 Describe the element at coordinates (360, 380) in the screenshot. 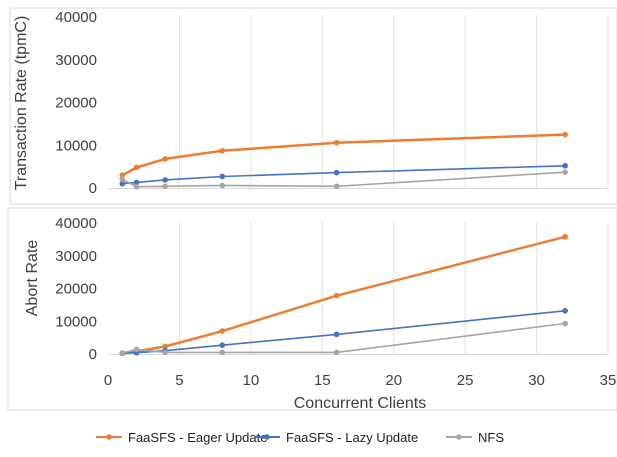

I see `bottom-x-tick-labels: 0 5 10 15 20 25 30 35` at that location.